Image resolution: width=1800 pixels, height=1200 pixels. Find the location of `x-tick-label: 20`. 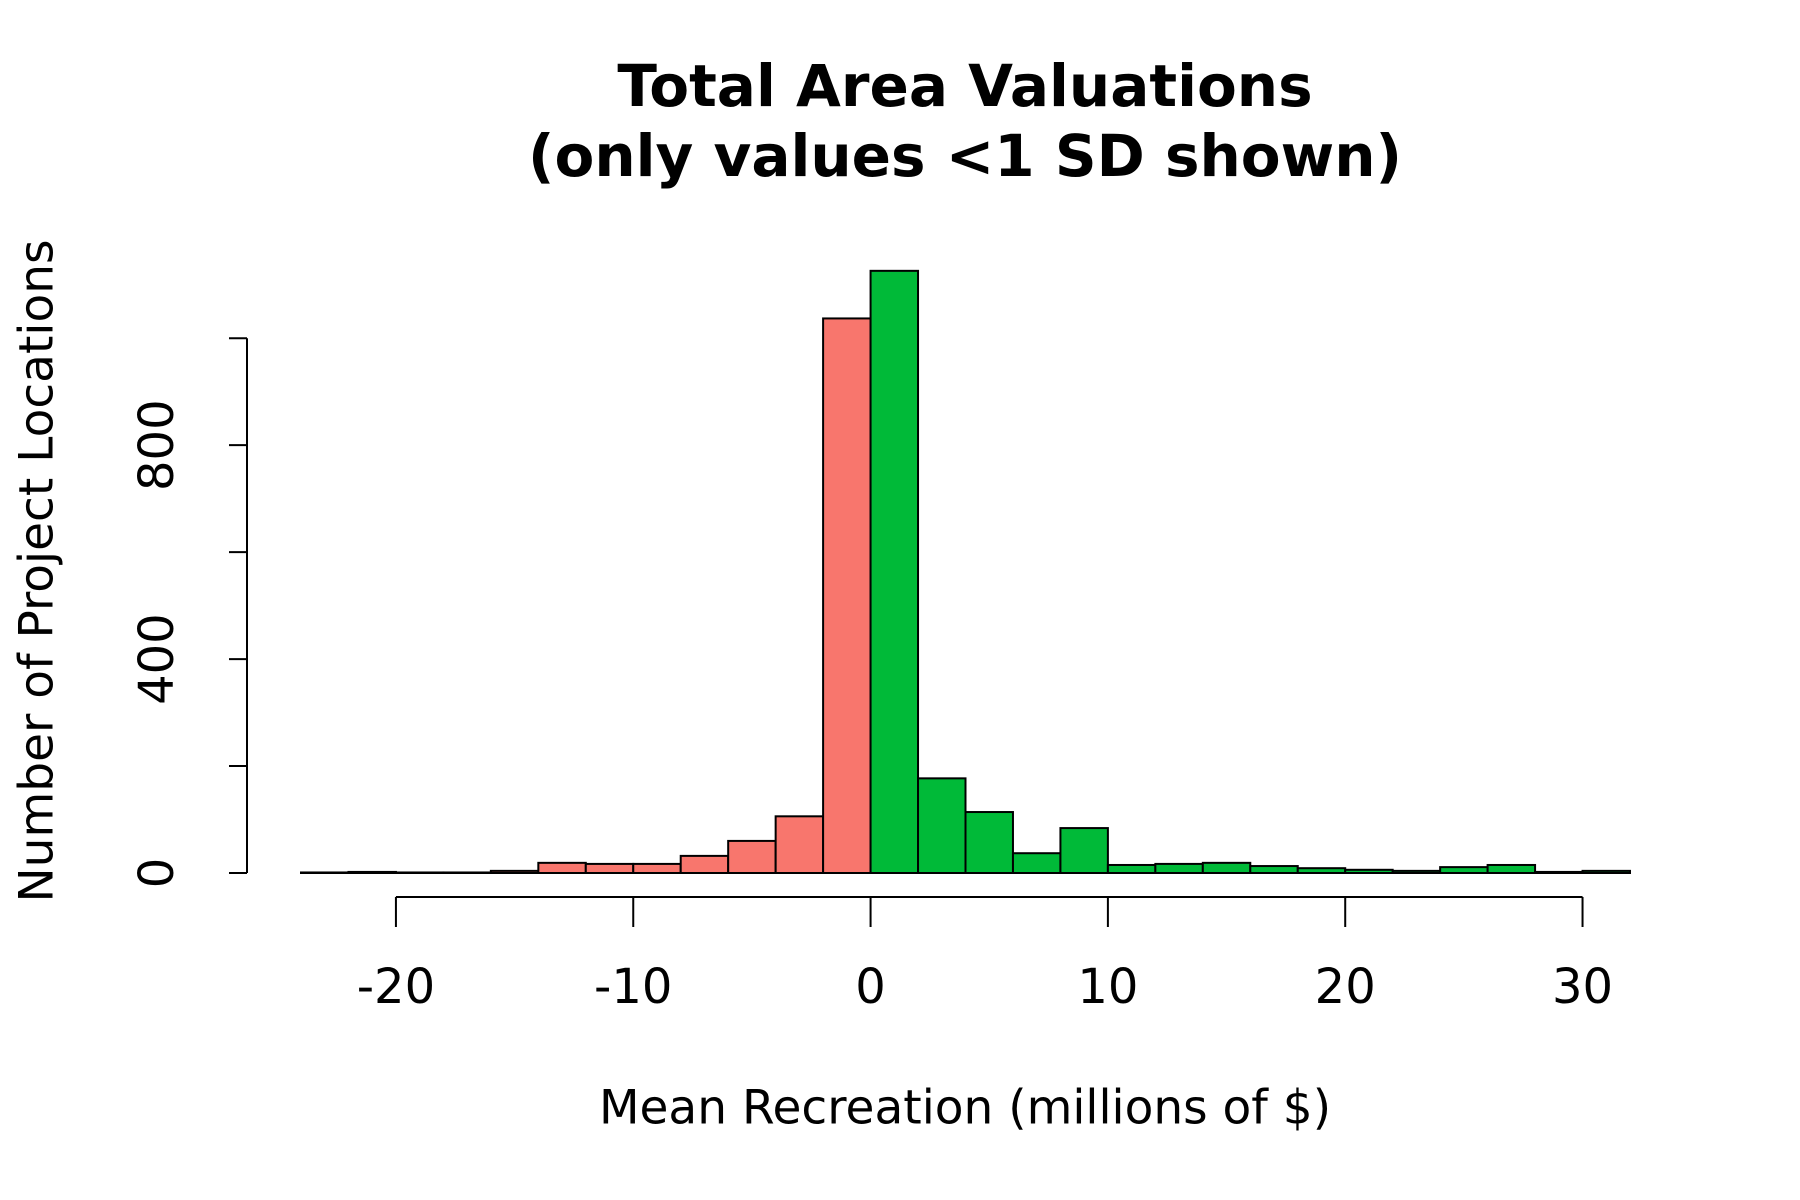

x-tick-label: 20 is located at coordinates (1345, 987).